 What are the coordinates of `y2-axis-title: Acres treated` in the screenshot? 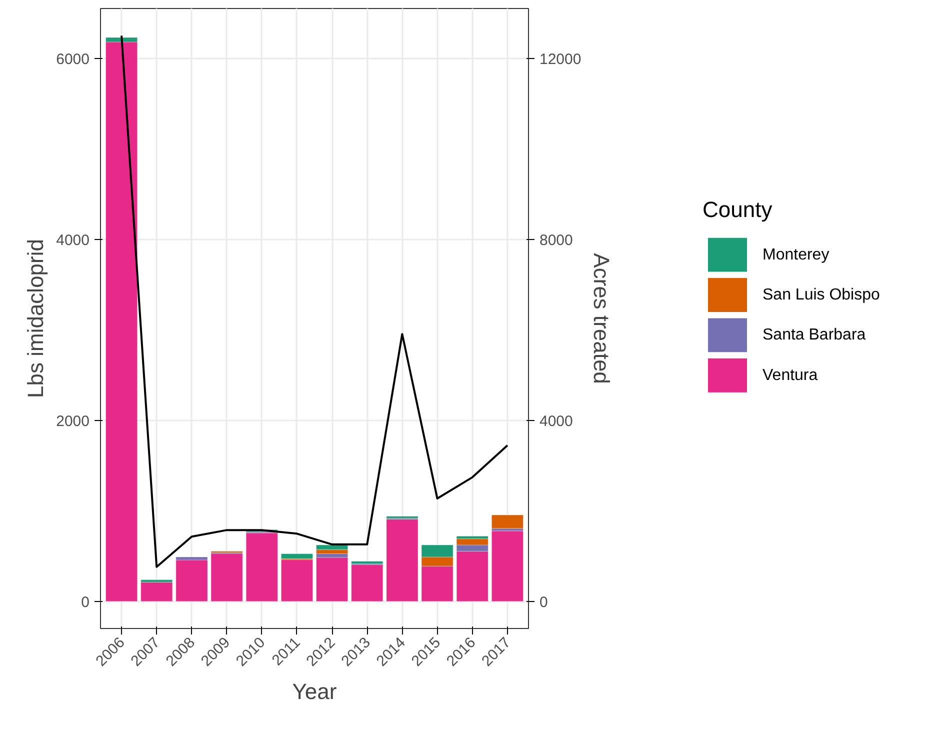 It's located at (601, 318).